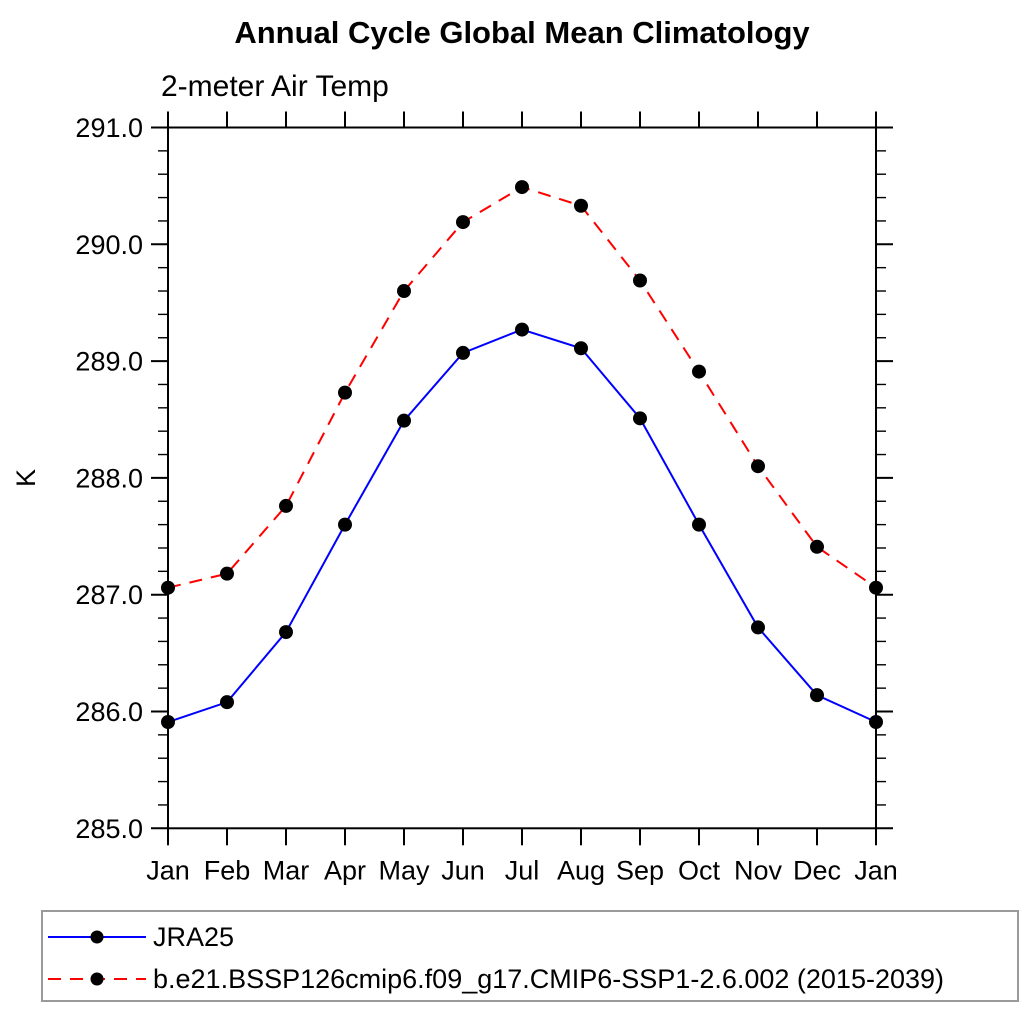 The height and width of the screenshot is (1024, 1024). I want to click on legend-swatch-solid-line, so click(97, 937).